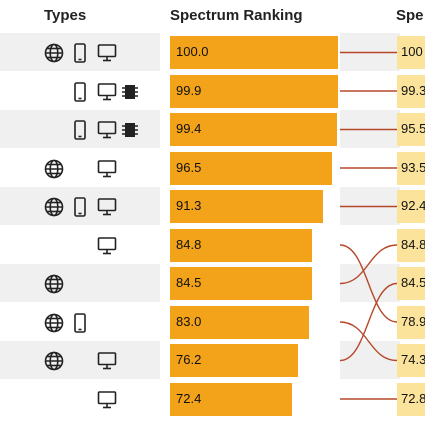  I want to click on table-row: 84.5 84.5, so click(212, 283).